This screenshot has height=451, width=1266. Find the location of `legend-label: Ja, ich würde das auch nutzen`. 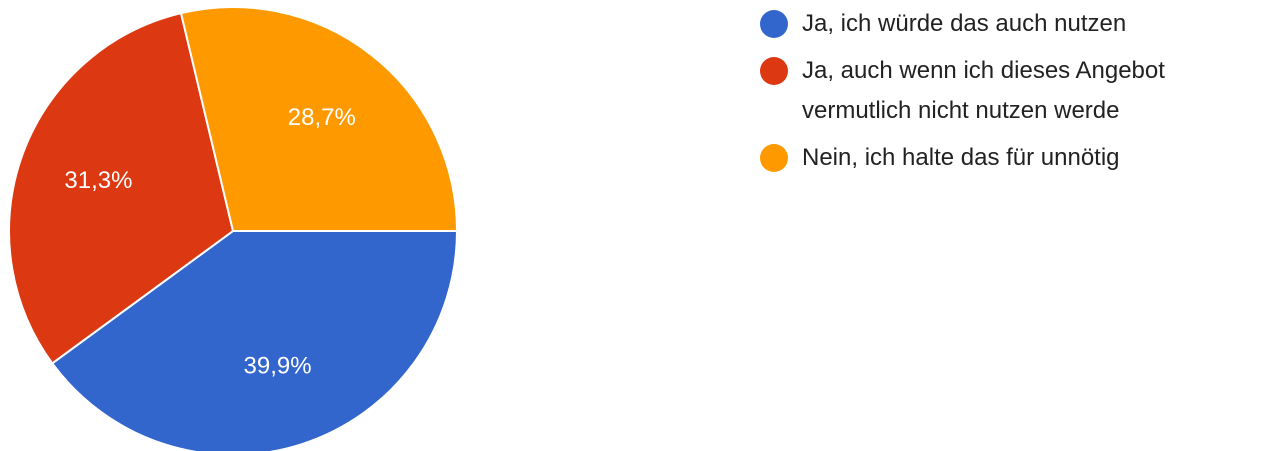

legend-label: Ja, ich würde das auch nutzen is located at coordinates (964, 23).